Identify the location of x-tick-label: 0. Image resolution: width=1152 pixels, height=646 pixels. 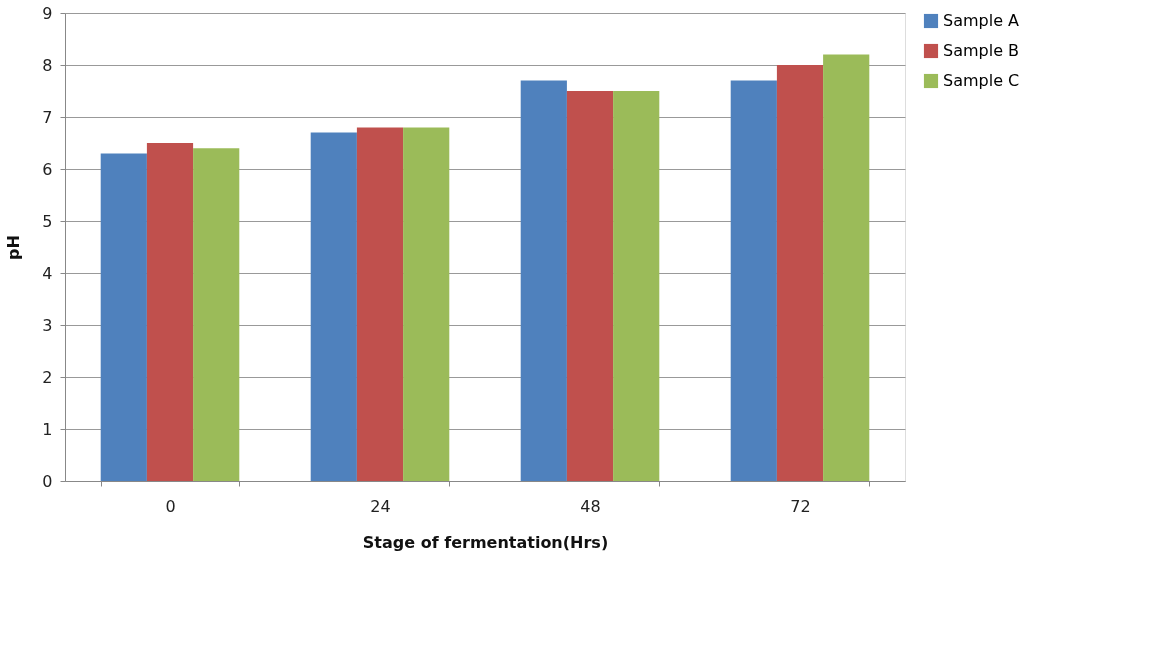
(170, 506).